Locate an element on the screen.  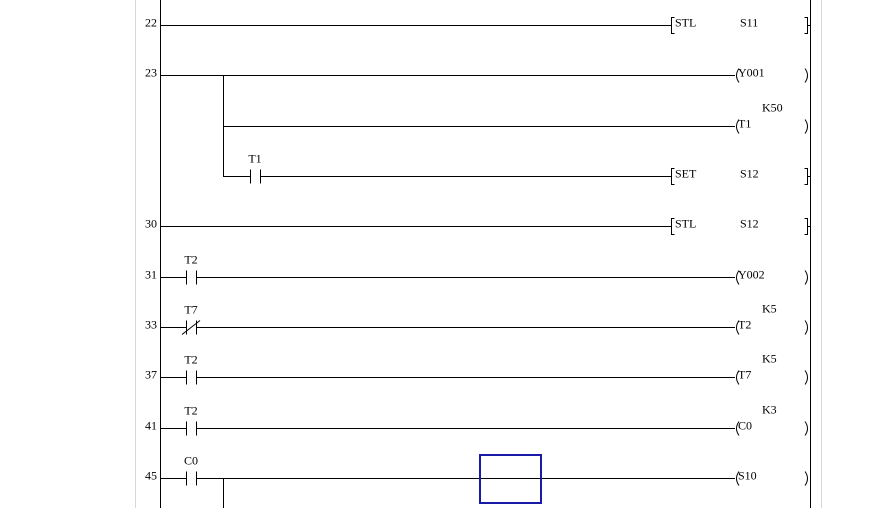
contact-label: T7 is located at coordinates (190, 310).